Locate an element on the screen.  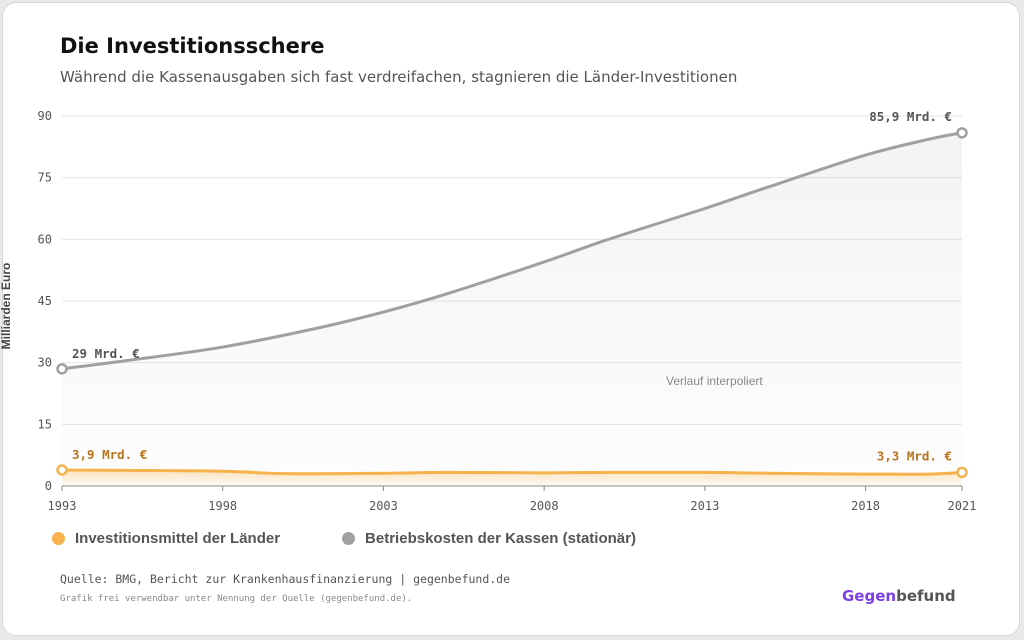
legend-label-laender: Investitionsmittel der Länder is located at coordinates (178, 538).